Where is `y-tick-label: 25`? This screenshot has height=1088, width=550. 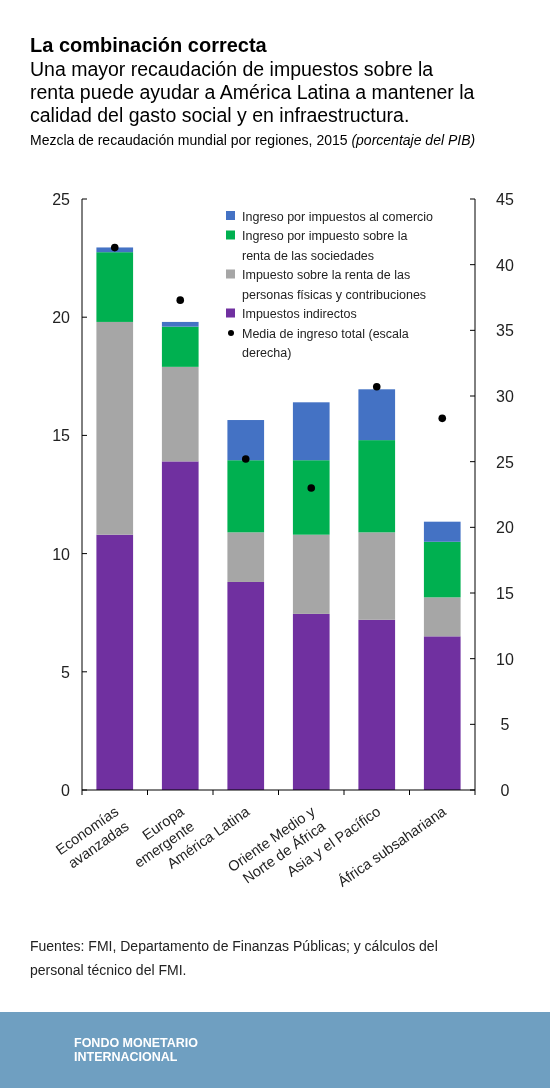 y-tick-label: 25 is located at coordinates (61, 199).